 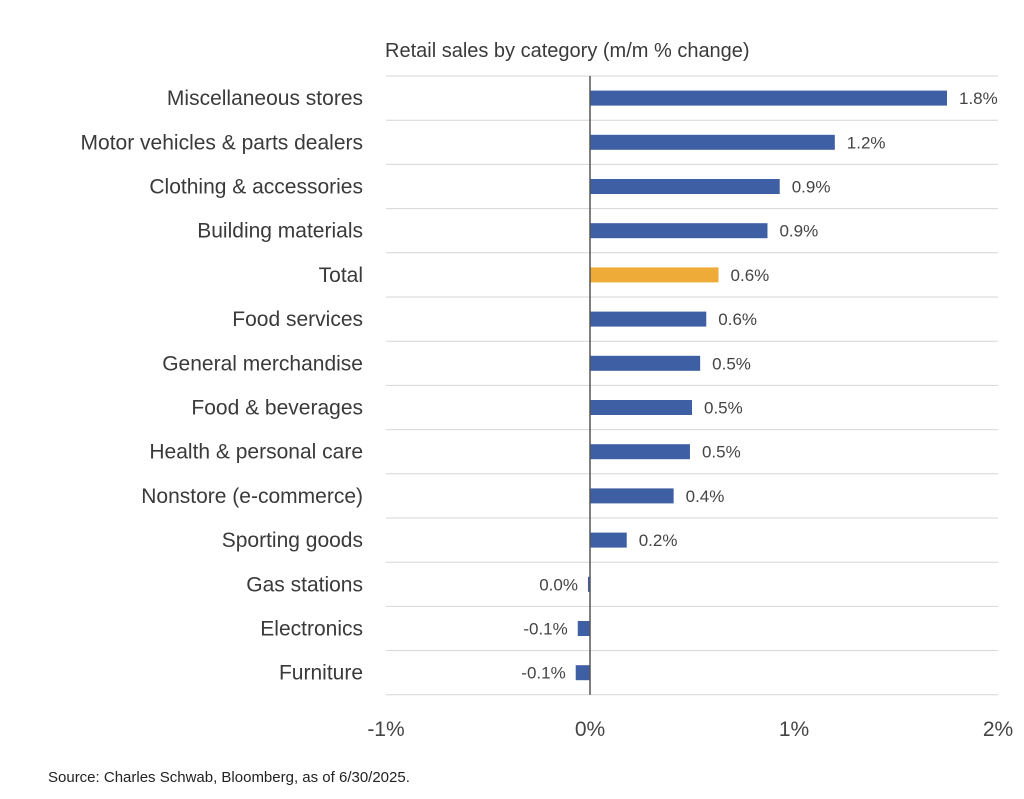 What do you see at coordinates (608, 540) in the screenshot?
I see `bar-sporting-goods` at bounding box center [608, 540].